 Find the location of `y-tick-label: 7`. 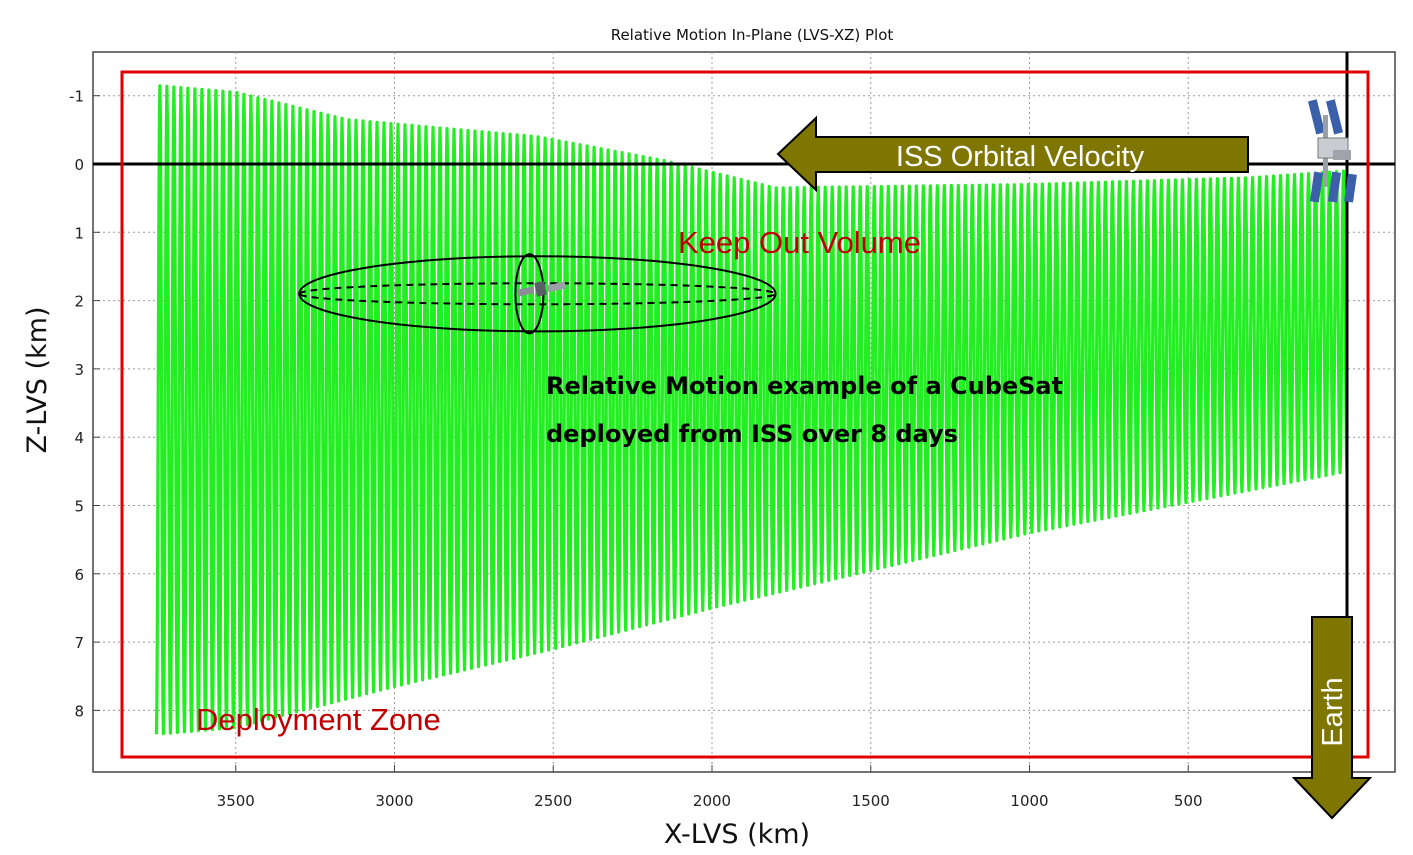

y-tick-label: 7 is located at coordinates (79, 643).